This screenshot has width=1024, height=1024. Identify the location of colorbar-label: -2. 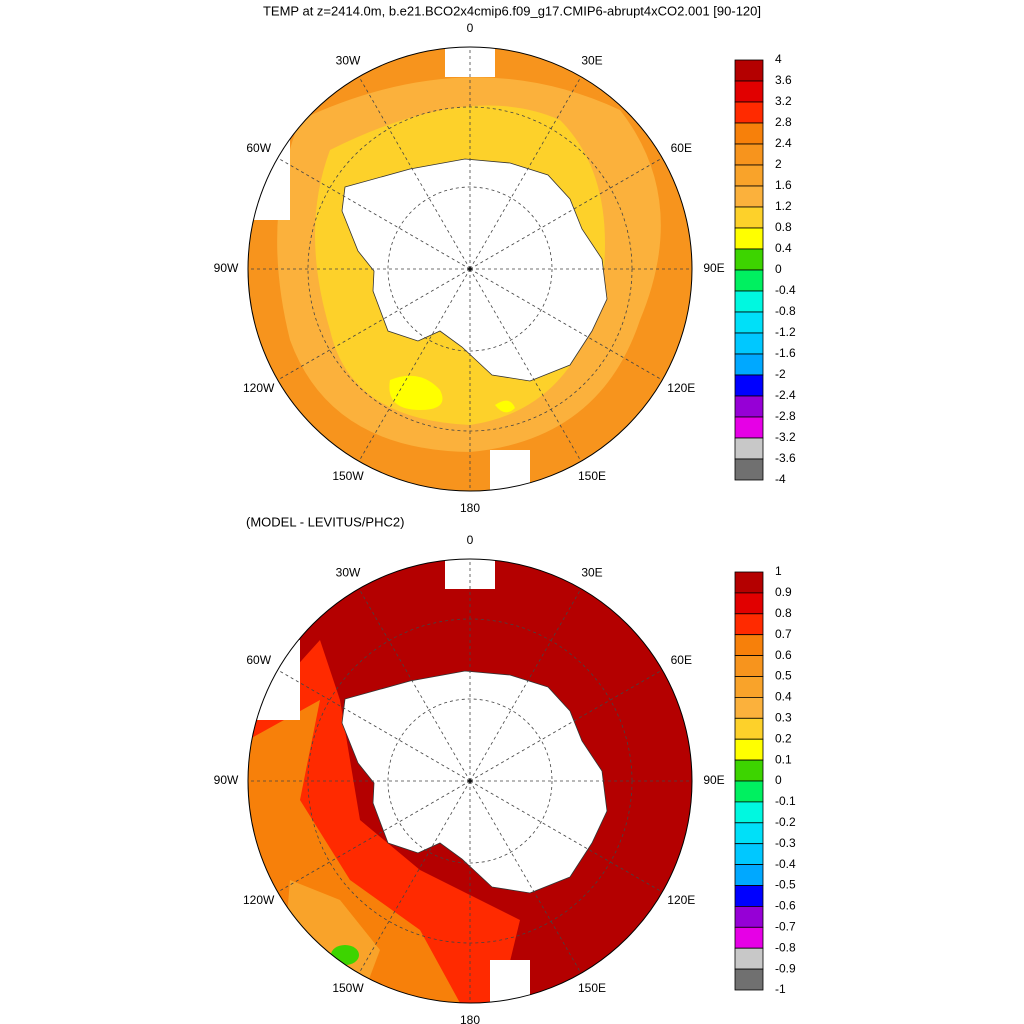
(780, 374).